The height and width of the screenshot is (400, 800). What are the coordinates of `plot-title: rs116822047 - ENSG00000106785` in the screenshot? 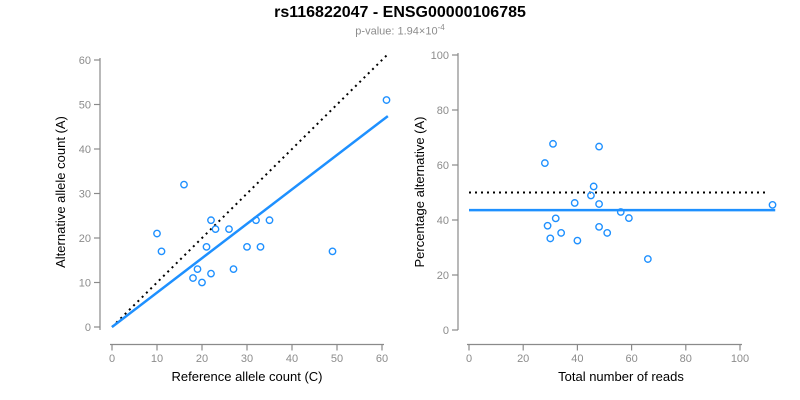 It's located at (400, 12).